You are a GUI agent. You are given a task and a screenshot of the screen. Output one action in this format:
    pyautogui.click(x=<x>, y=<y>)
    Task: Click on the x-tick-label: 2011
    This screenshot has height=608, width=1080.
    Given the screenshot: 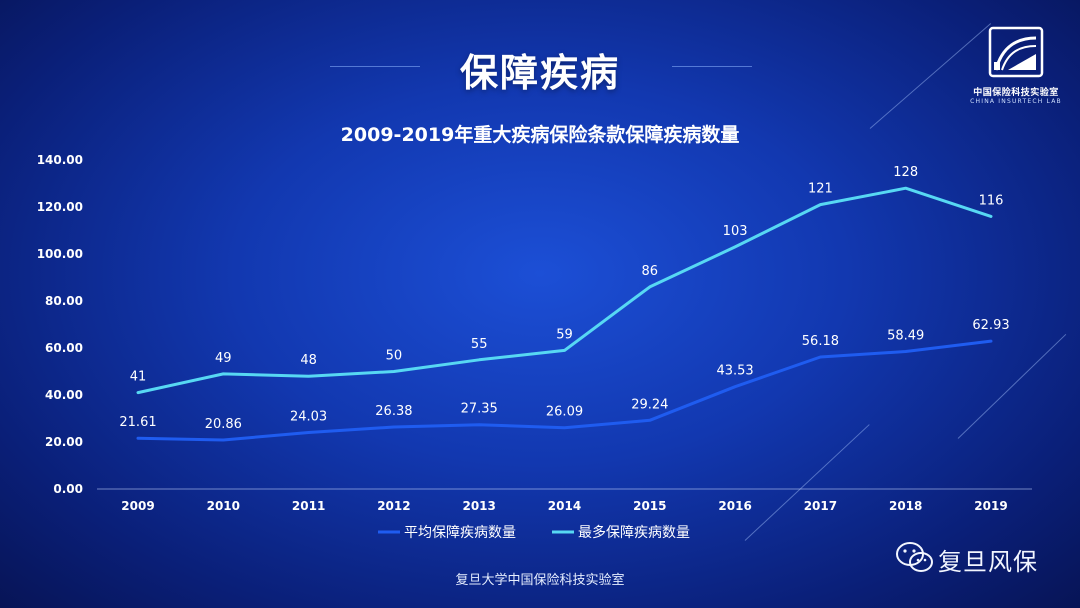 What is the action you would take?
    pyautogui.click(x=308, y=506)
    